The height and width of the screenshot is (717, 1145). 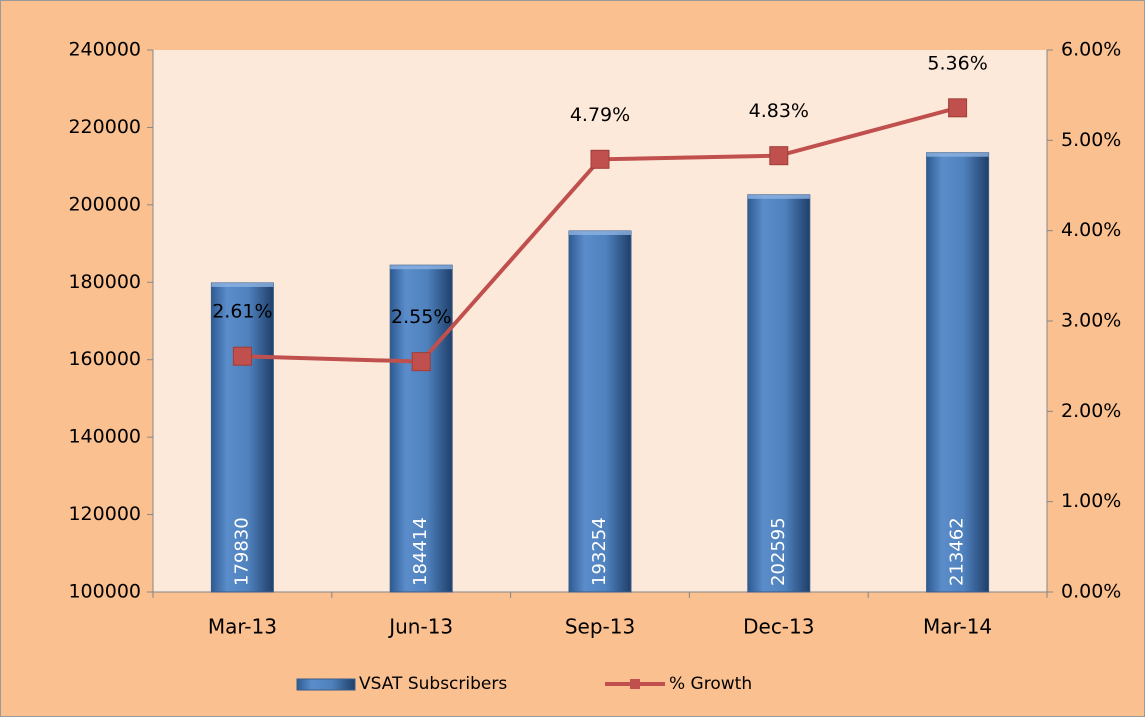 What do you see at coordinates (242, 312) in the screenshot?
I see `line-value-label: 2.61%` at bounding box center [242, 312].